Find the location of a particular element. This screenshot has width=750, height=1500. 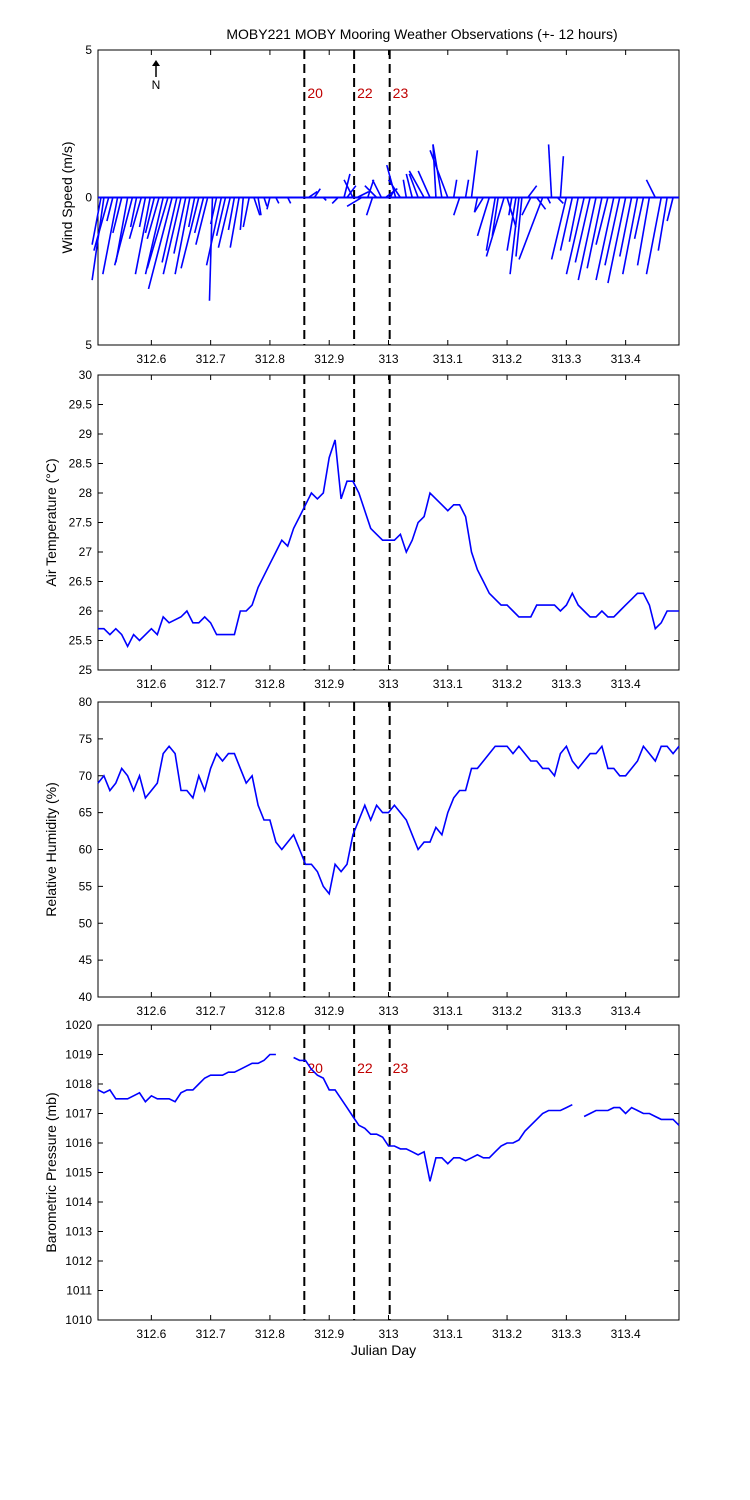

y-axis-label: Relative Humidity (%) is located at coordinates (51, 849).